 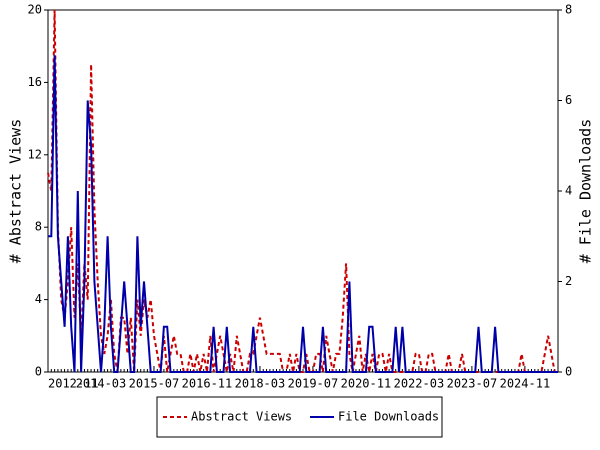 I want to click on y2-tick-label: 4, so click(x=568, y=191).